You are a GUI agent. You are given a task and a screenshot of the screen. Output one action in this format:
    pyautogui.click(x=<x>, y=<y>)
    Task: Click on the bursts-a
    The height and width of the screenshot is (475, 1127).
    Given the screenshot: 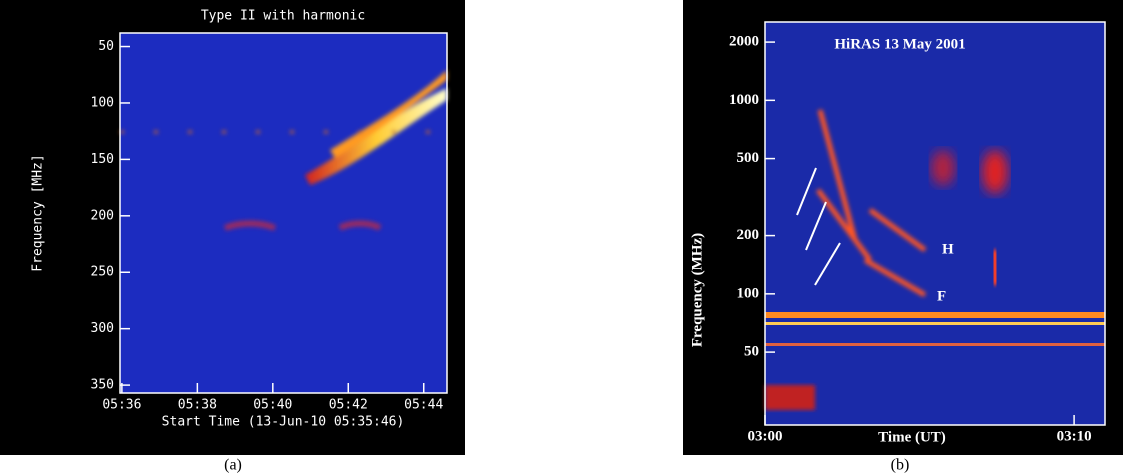 What is the action you would take?
    pyautogui.click(x=283, y=150)
    